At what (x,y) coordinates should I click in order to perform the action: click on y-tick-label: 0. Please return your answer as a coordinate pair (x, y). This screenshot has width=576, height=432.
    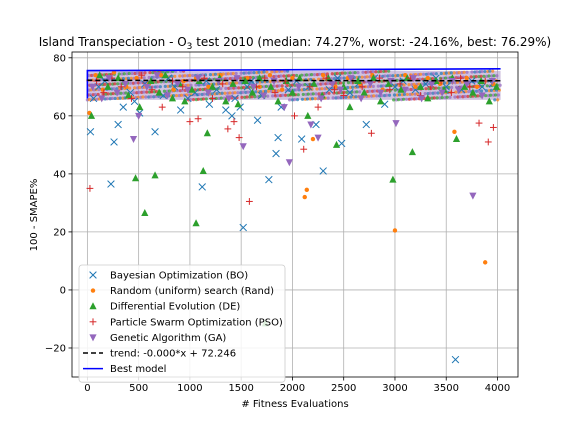
    Looking at the image, I should click on (63, 290).